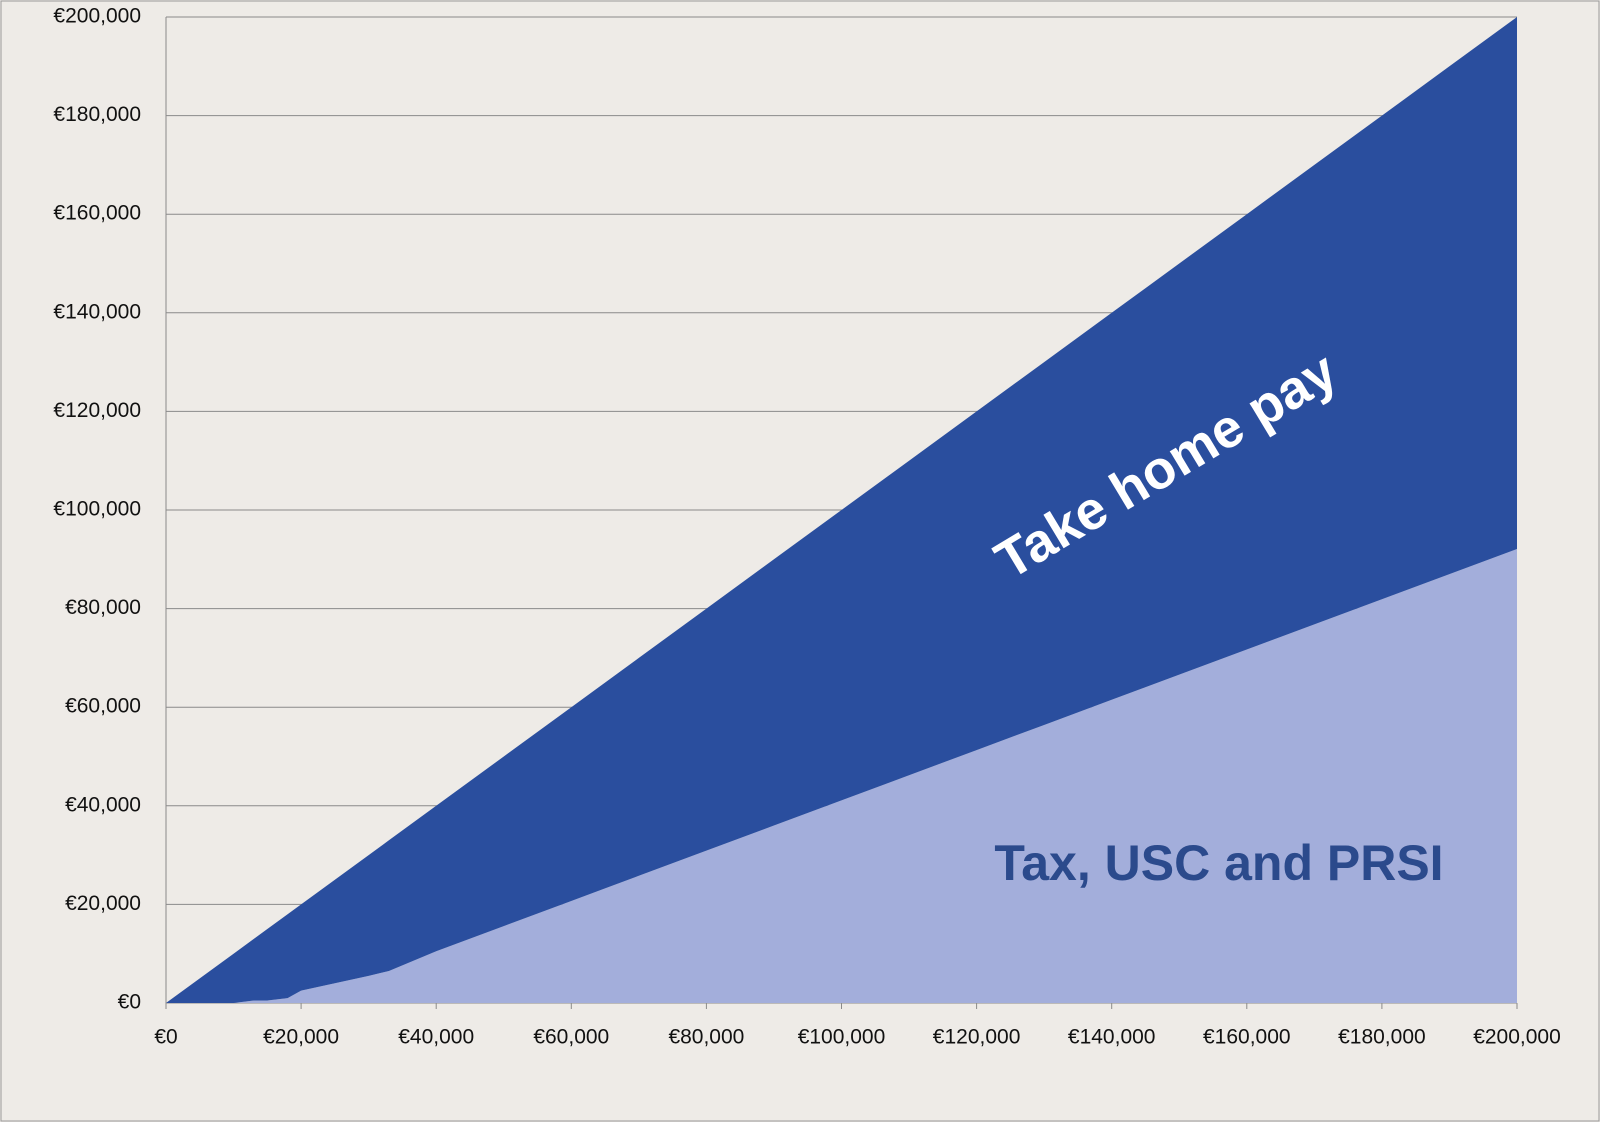 Image resolution: width=1600 pixels, height=1122 pixels. I want to click on x-tick-label: €80,000, so click(706, 1037).